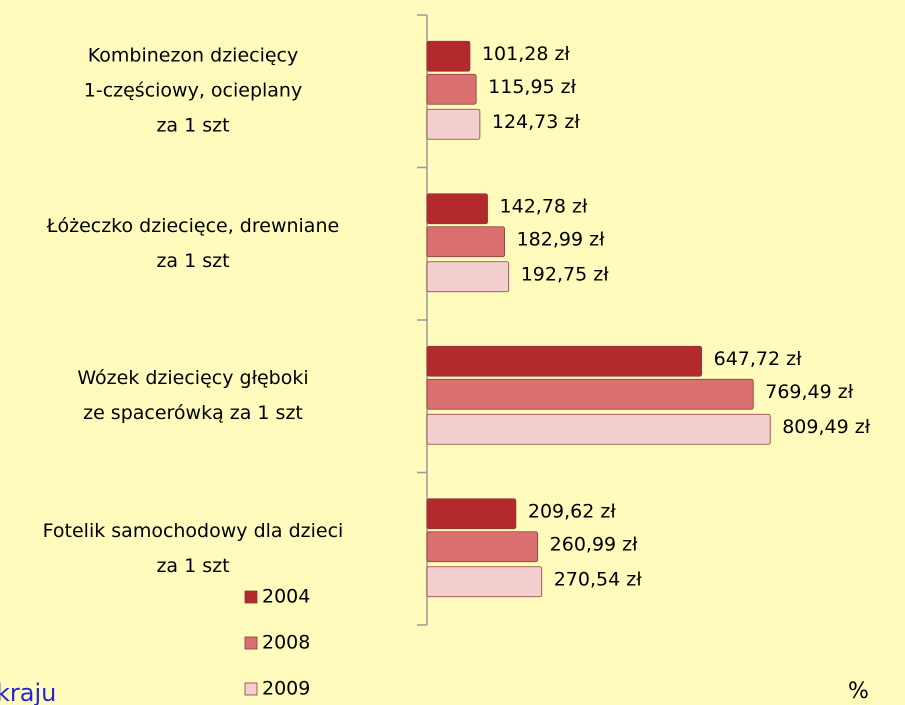 The width and height of the screenshot is (905, 705). What do you see at coordinates (565, 274) in the screenshot?
I see `data-label: 192,75 zł` at bounding box center [565, 274].